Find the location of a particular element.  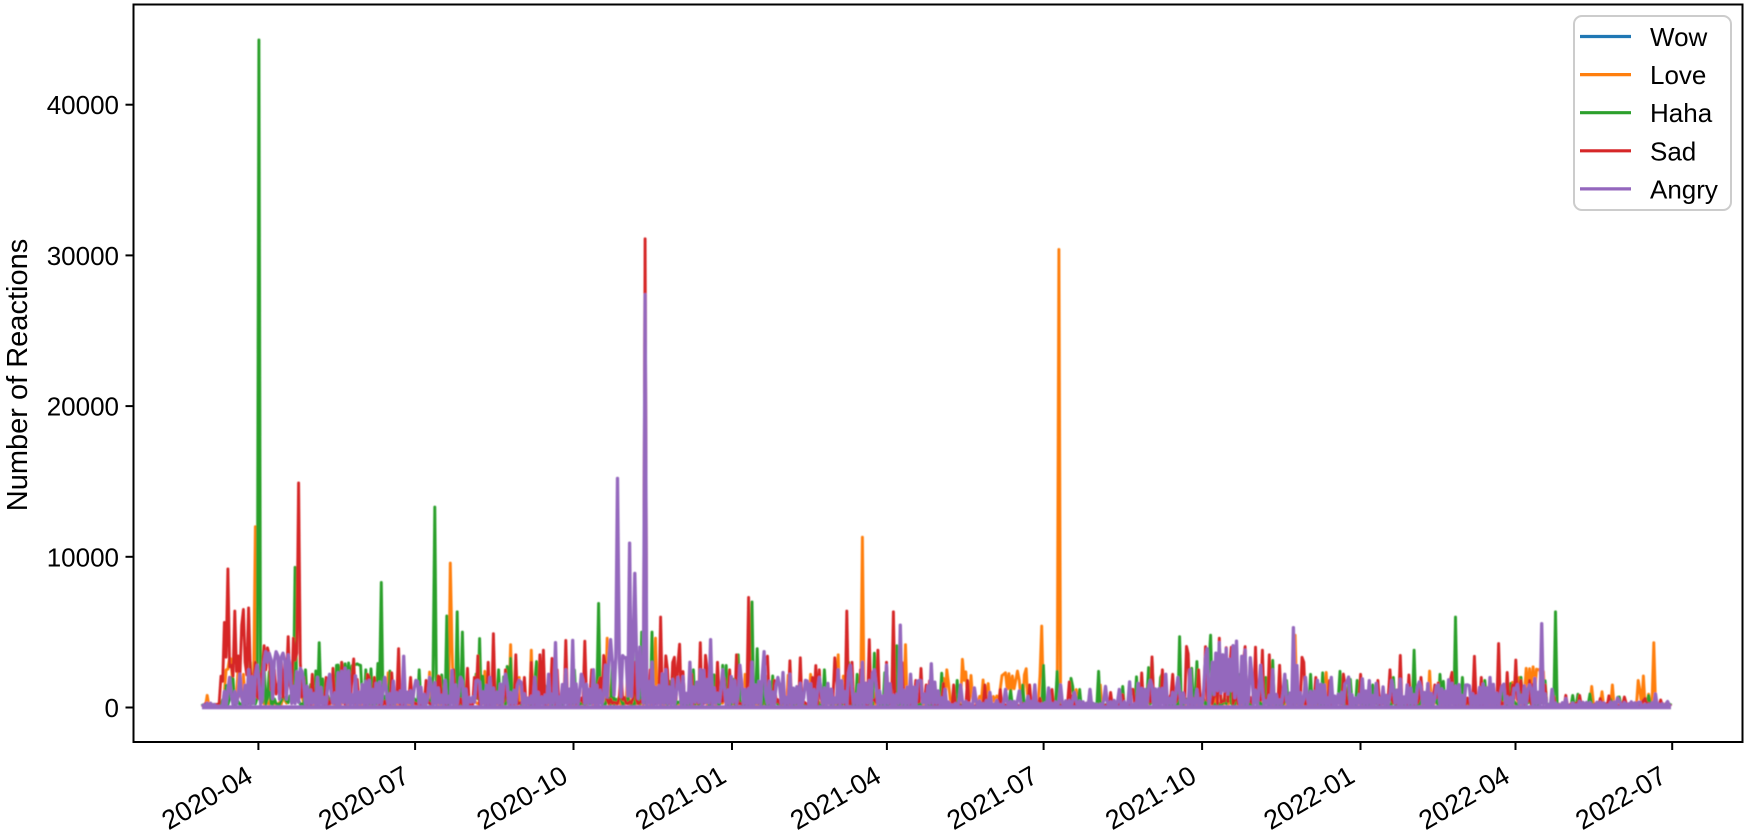

svg-text: Haha is located at coordinates (1681, 113).